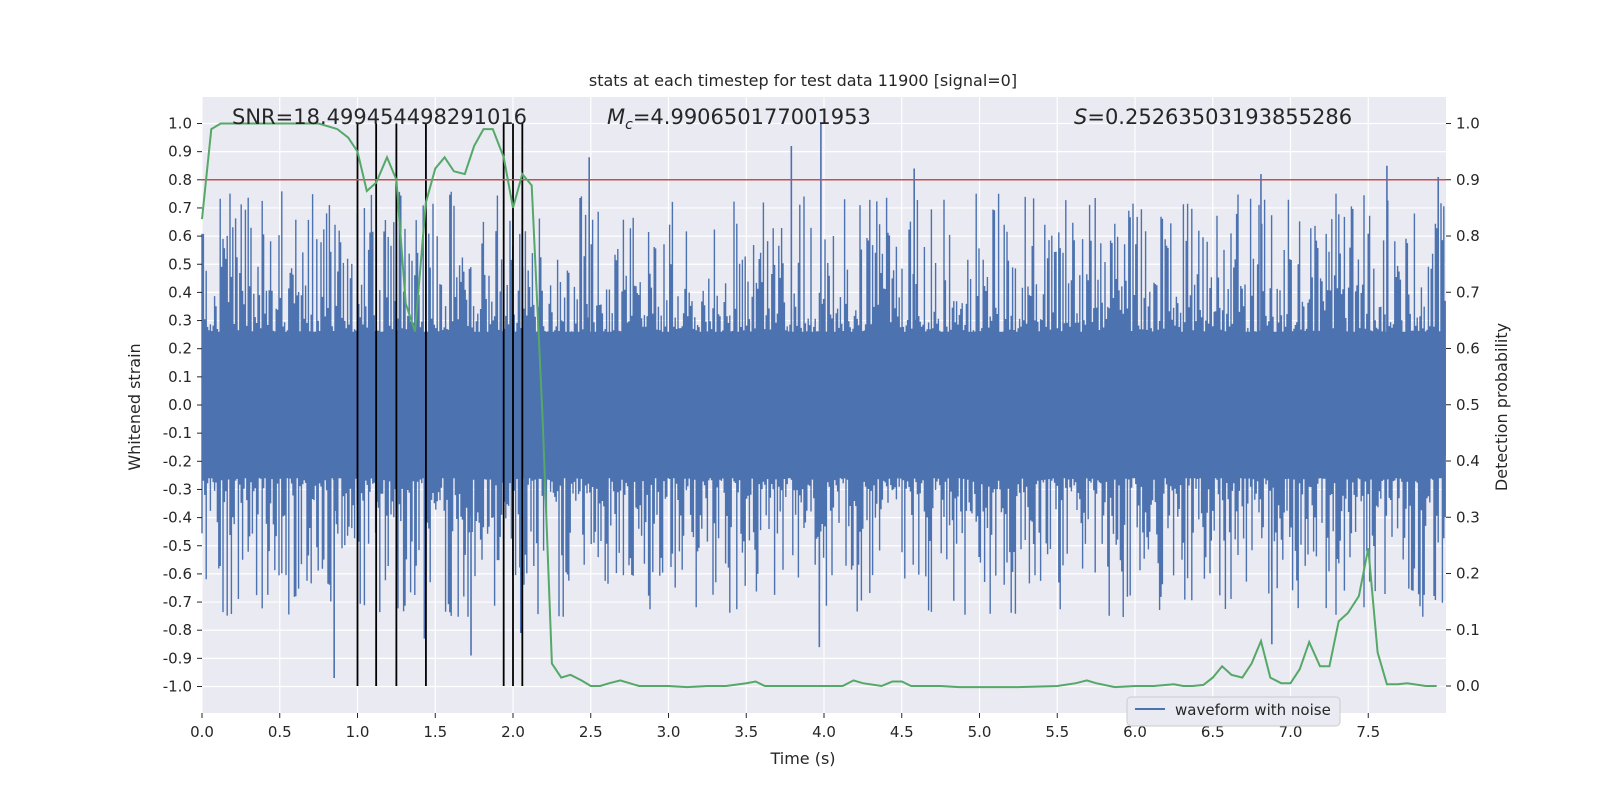 The image size is (1600, 800). Describe the element at coordinates (177, 546) in the screenshot. I see `y-left-tick-label: -0.5` at that location.